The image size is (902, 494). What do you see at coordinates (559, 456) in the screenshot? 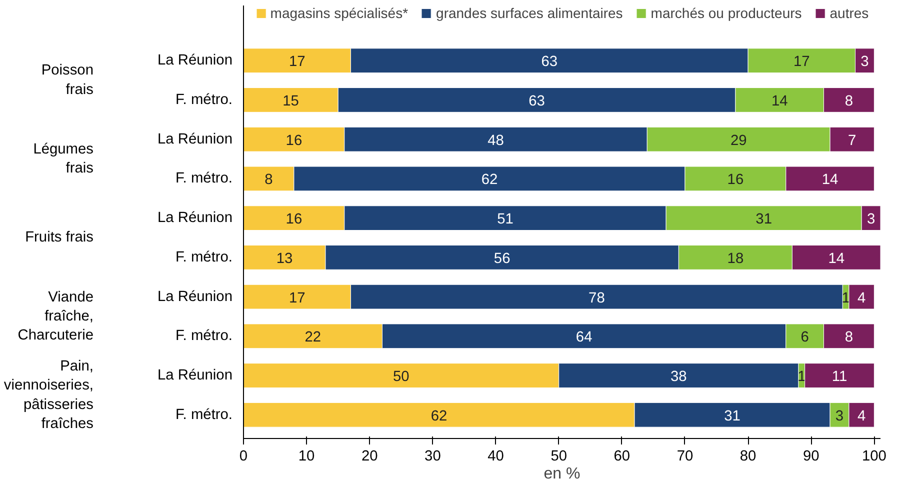
I see `x-tick-label: 50` at bounding box center [559, 456].